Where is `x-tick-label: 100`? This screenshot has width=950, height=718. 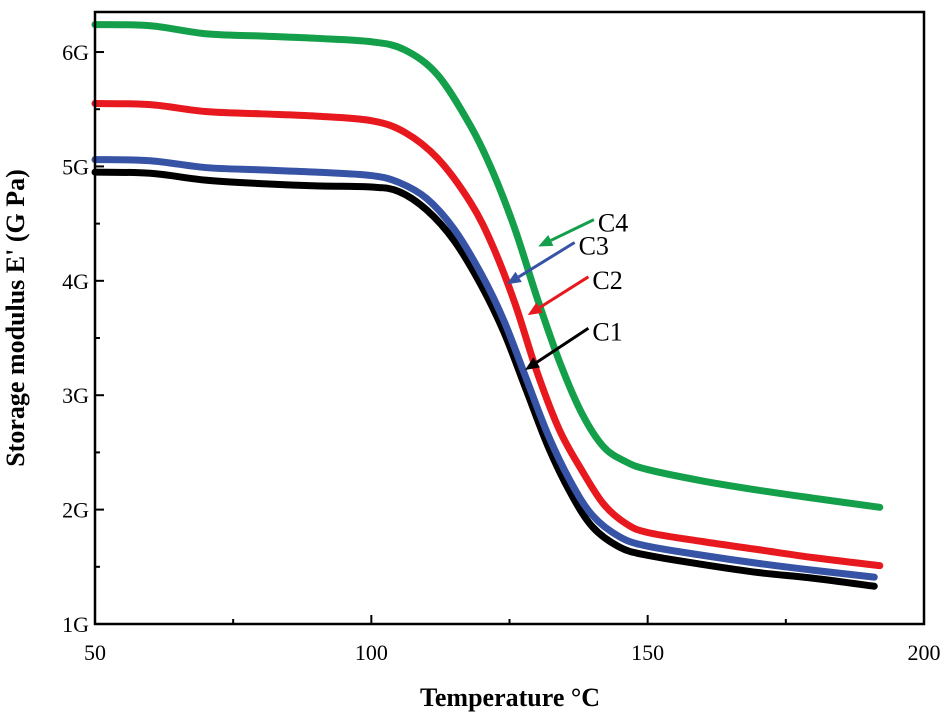 x-tick-label: 100 is located at coordinates (371, 652).